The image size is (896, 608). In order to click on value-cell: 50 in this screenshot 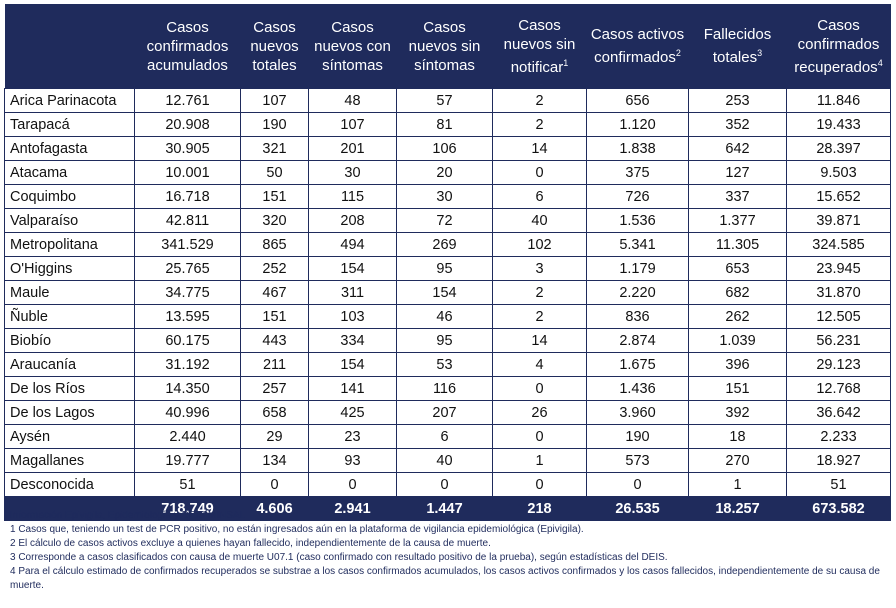, I will do `click(274, 172)`.